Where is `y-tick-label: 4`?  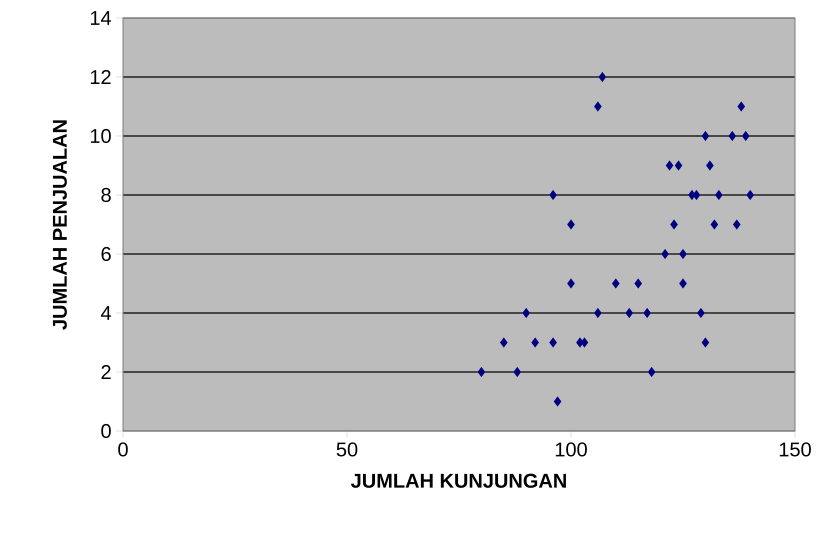
y-tick-label: 4 is located at coordinates (106, 313).